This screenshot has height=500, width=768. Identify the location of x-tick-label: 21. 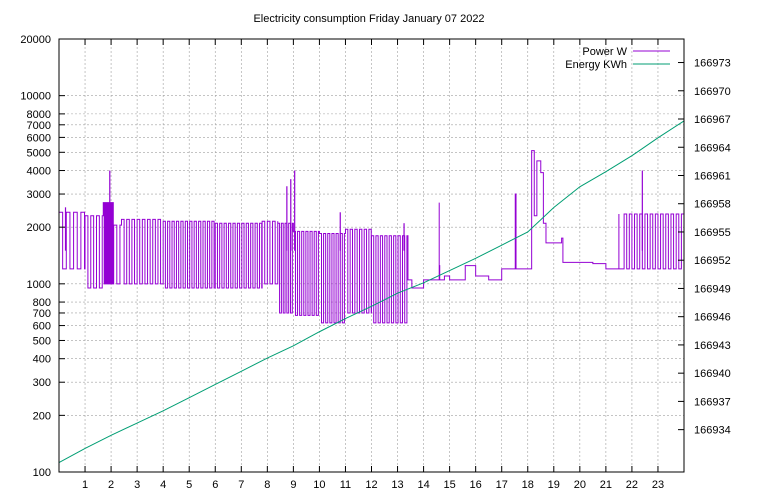
(606, 485).